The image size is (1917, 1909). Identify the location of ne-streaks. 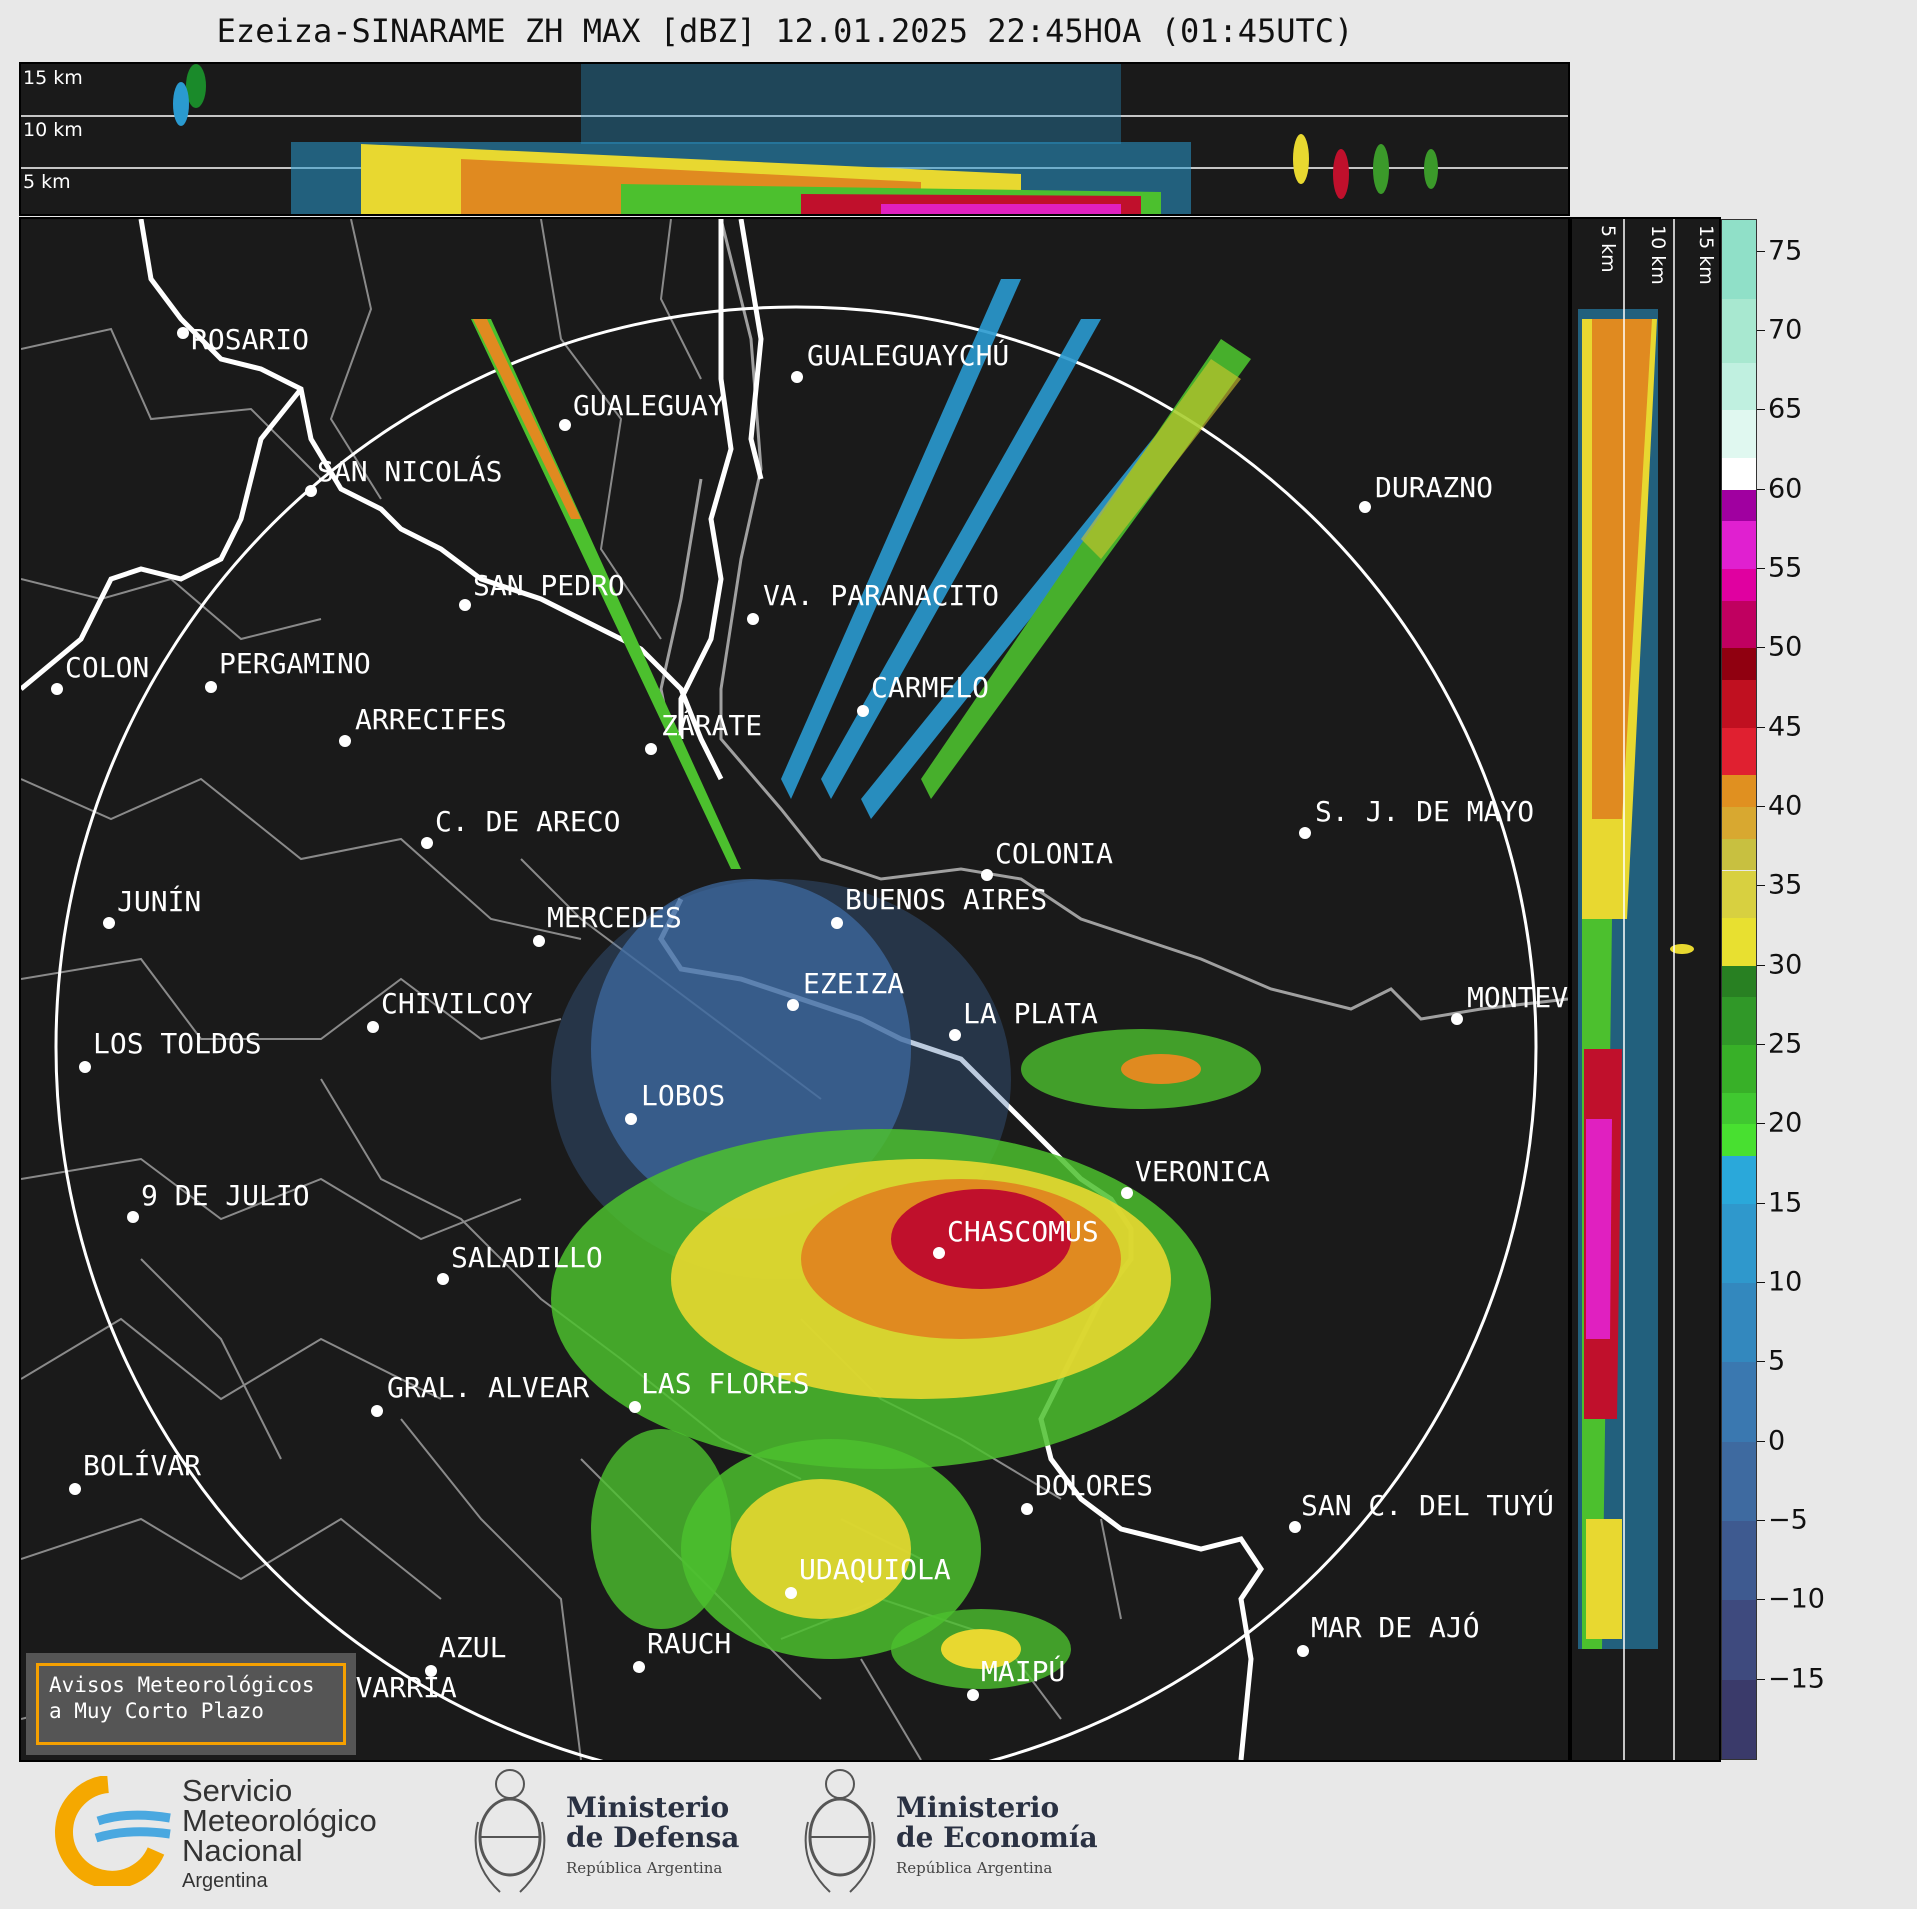
(1016, 549).